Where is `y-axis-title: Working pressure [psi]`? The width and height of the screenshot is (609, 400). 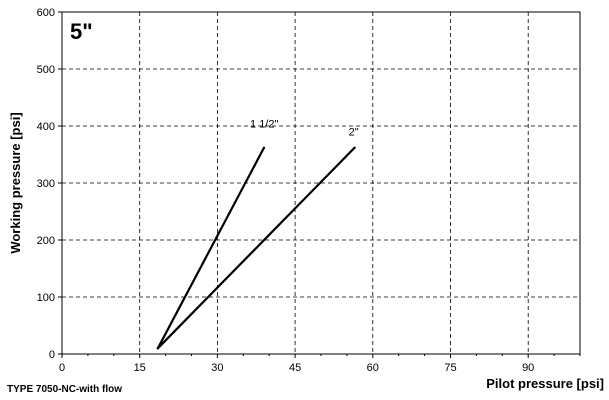
y-axis-title: Working pressure [psi] is located at coordinates (15, 182).